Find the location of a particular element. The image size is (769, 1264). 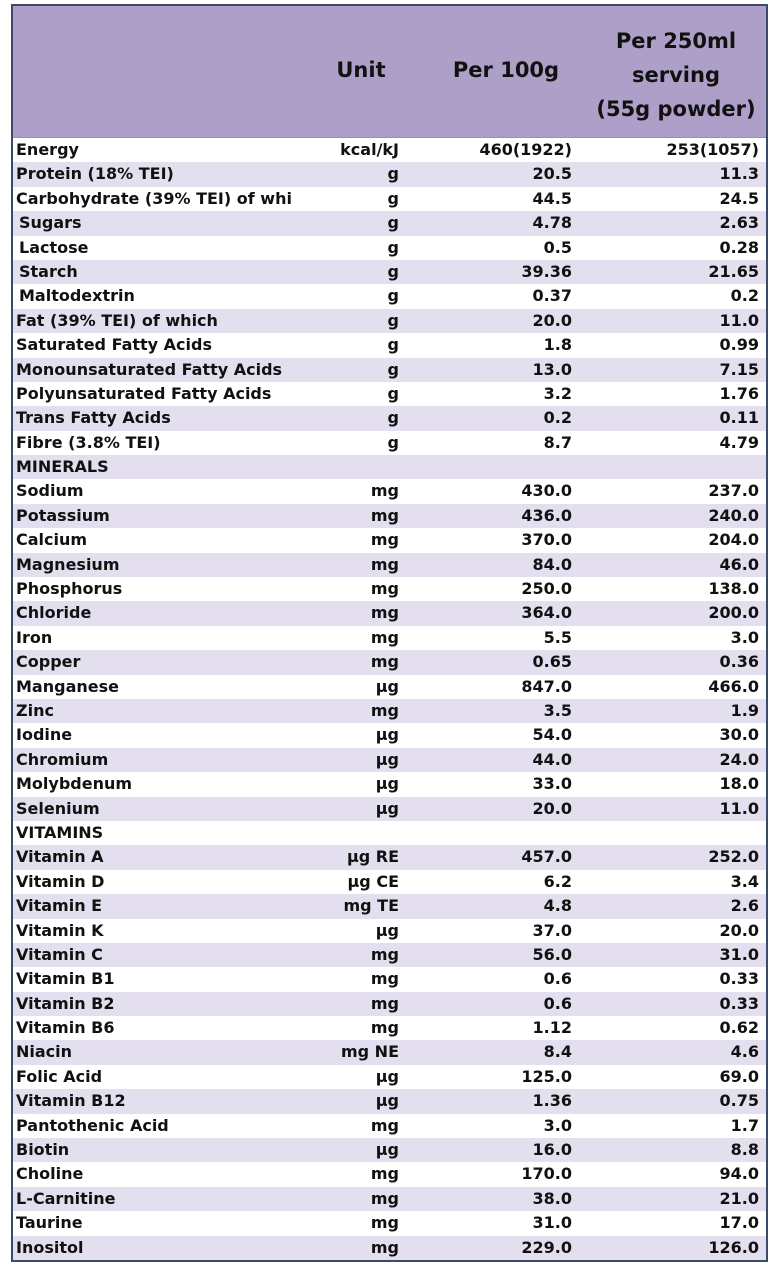

value-per-serving: 0.2 is located at coordinates (744, 296).